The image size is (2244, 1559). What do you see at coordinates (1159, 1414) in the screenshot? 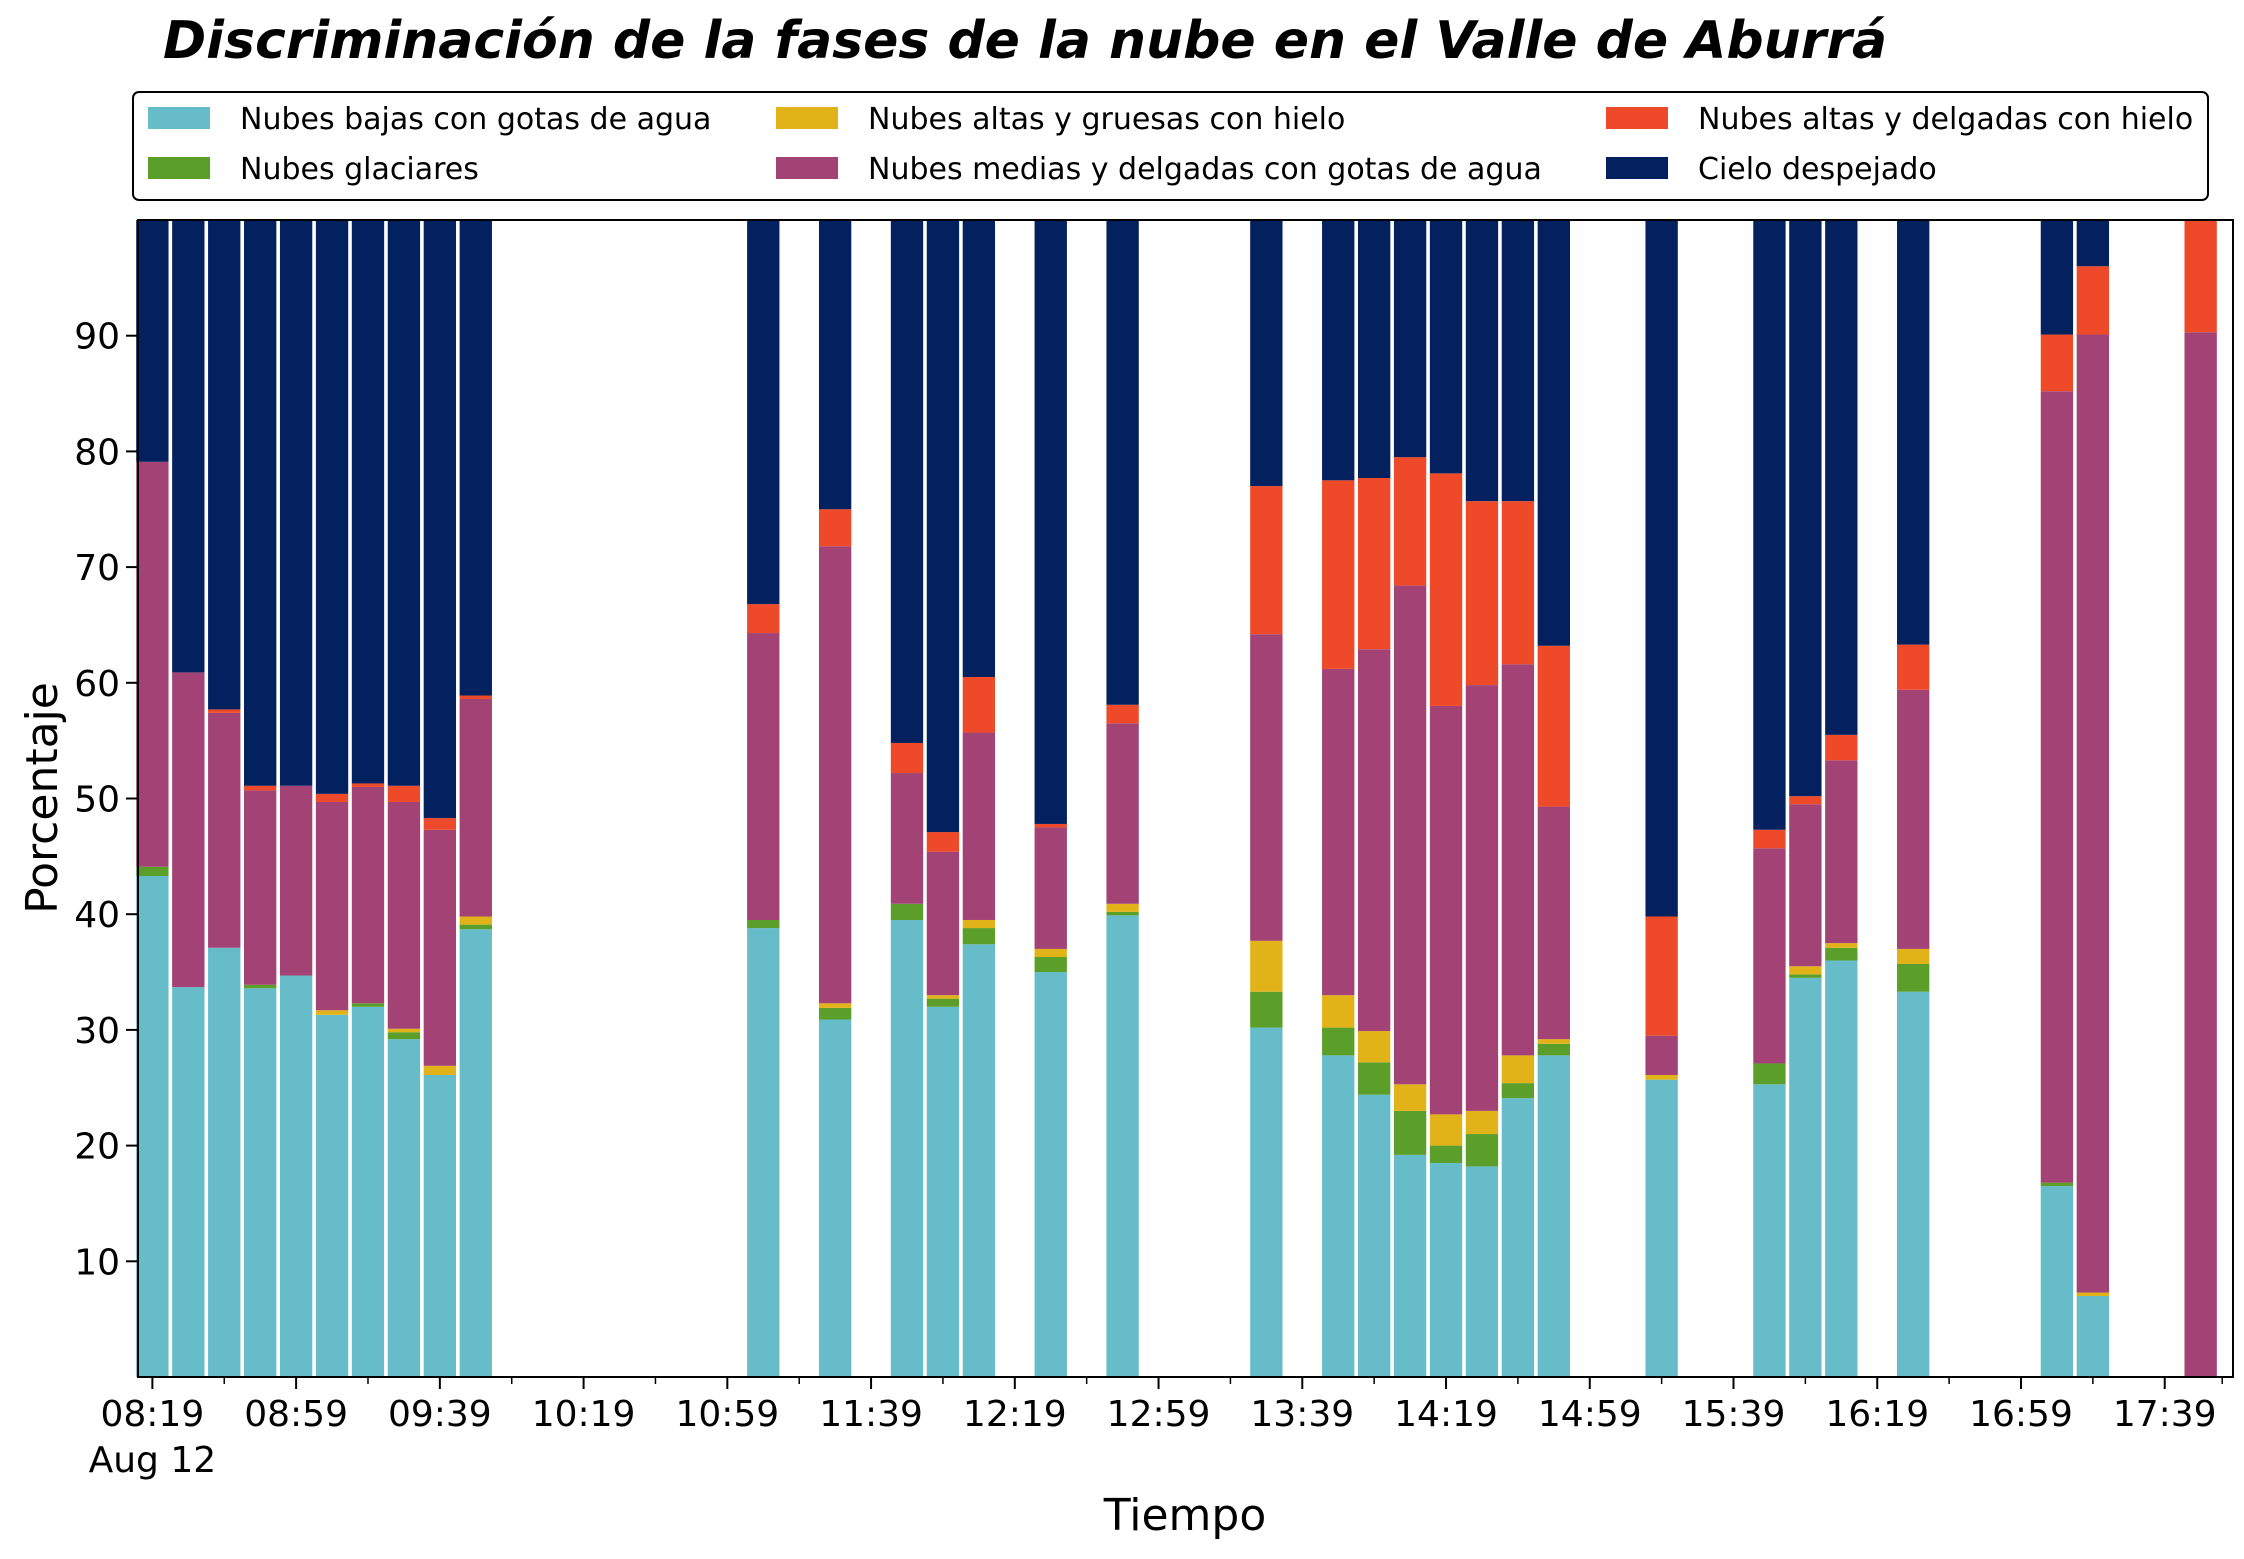
I see `x-tick-label: 12:59` at bounding box center [1159, 1414].